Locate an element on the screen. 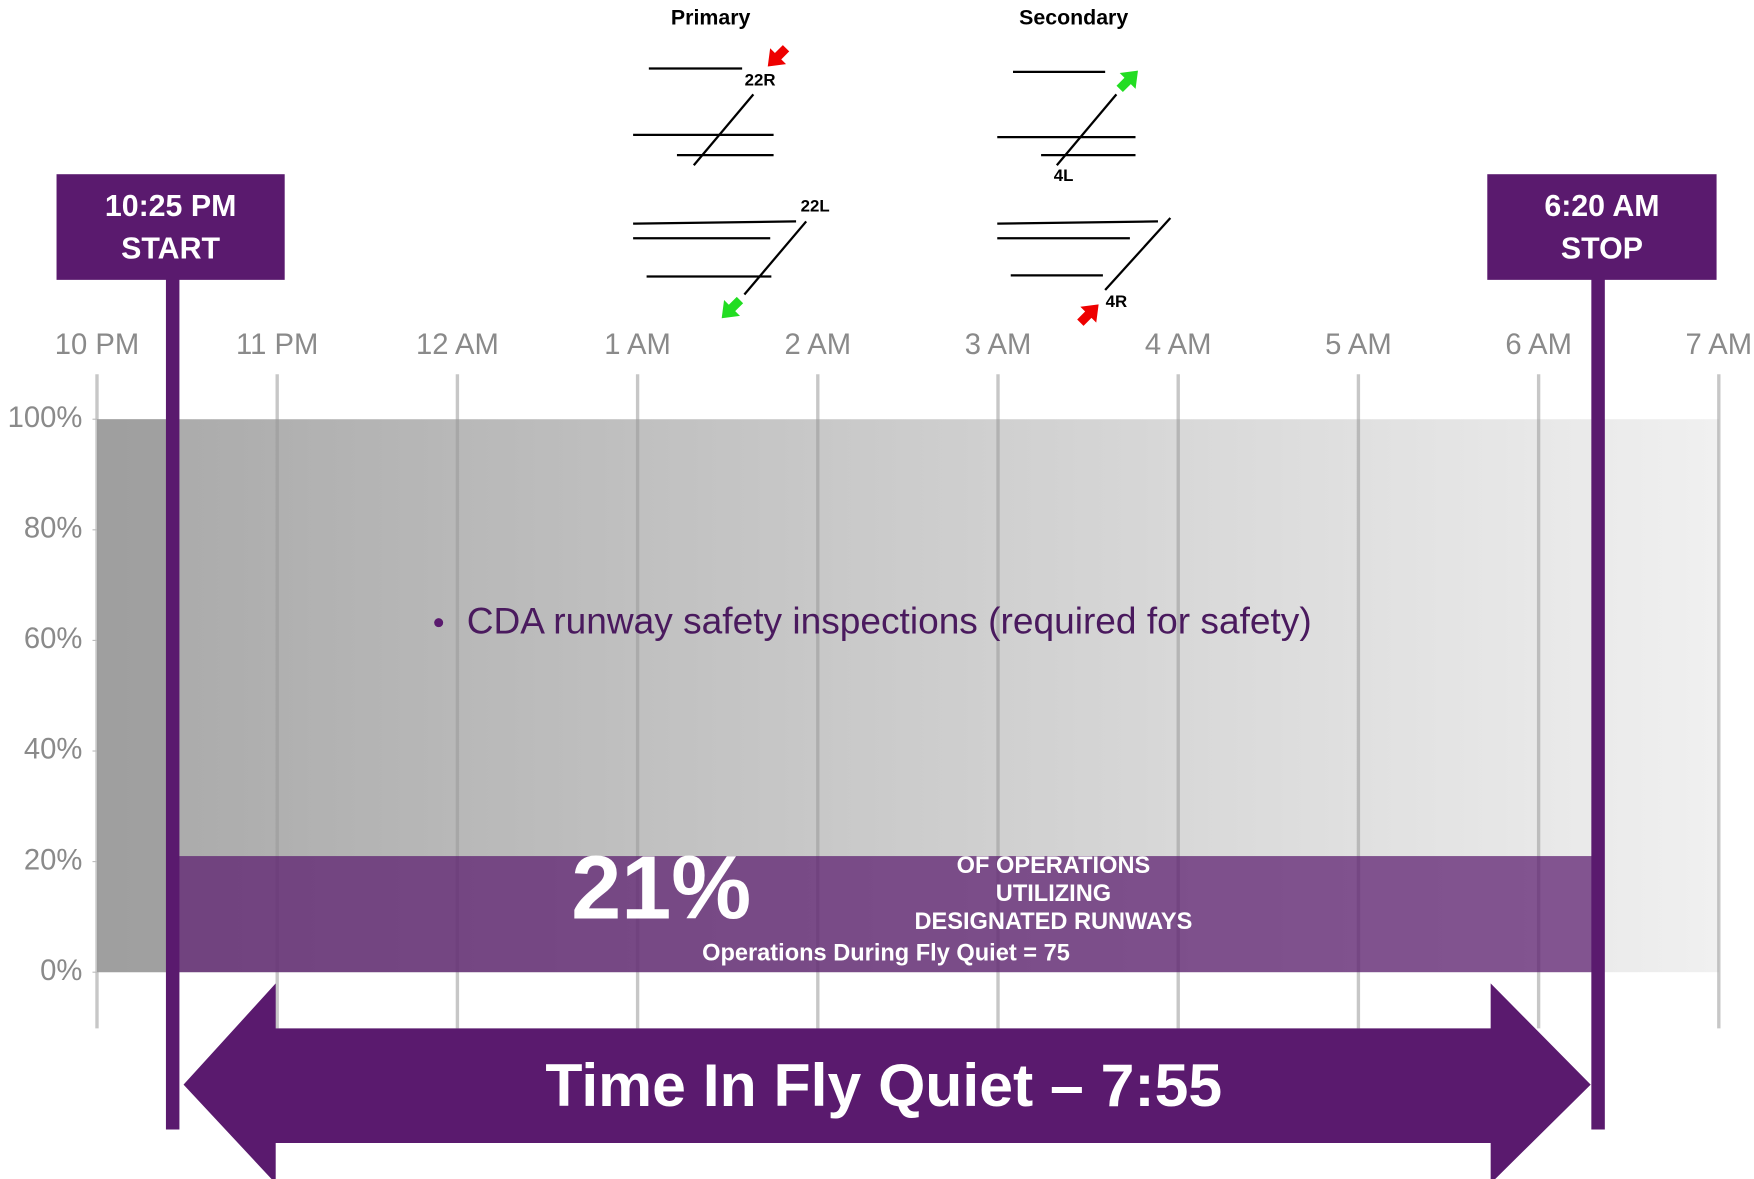 This screenshot has height=1179, width=1754. x-tick-label: 4 AM is located at coordinates (1178, 345).